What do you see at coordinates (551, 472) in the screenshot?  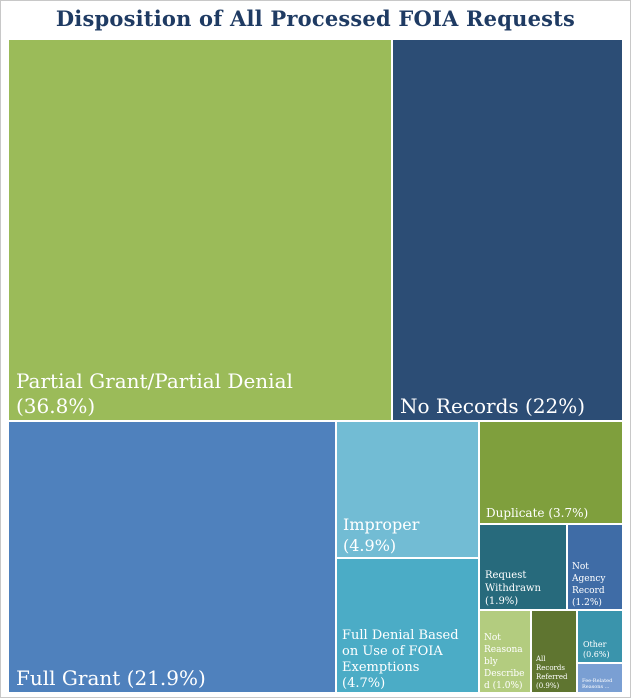 I see `tile-duplicate` at bounding box center [551, 472].